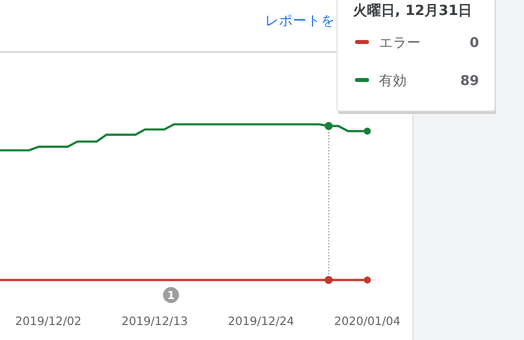  I want to click on text: 89, so click(469, 81).